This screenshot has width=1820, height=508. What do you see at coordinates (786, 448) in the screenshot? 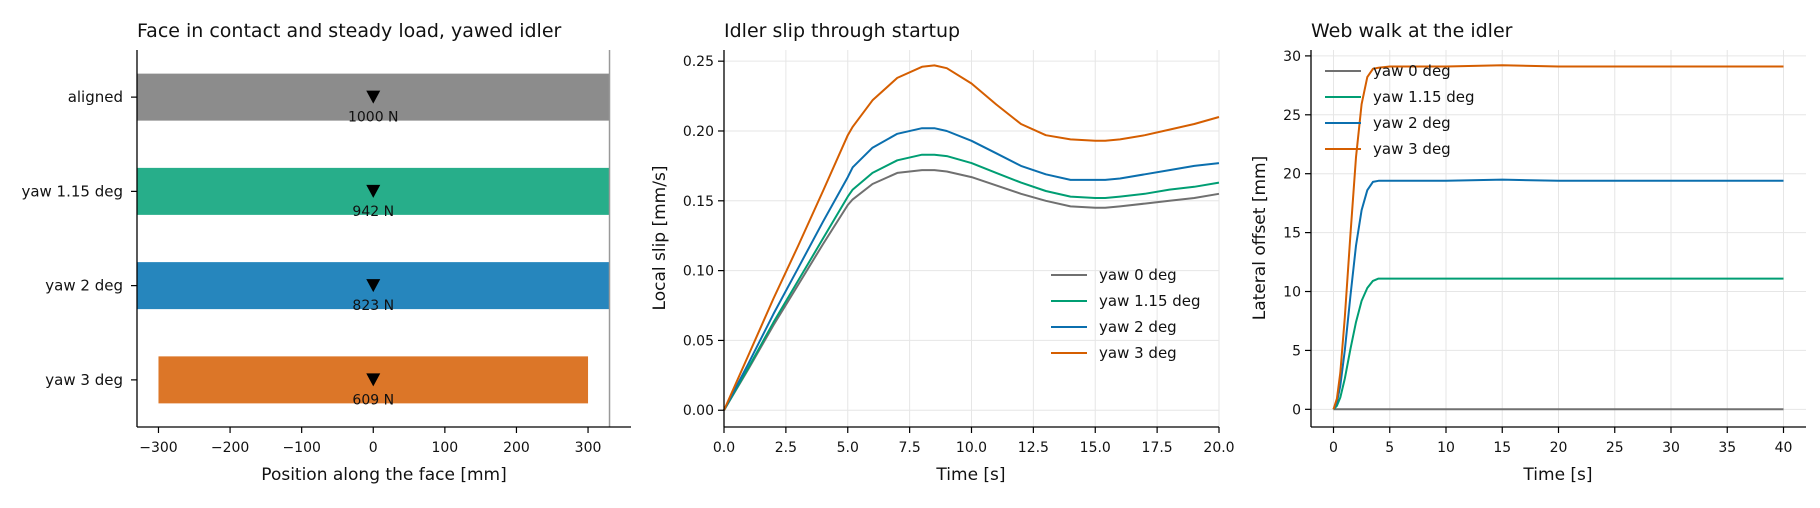
I see `x-tick-label-1: 2.5` at bounding box center [786, 448].